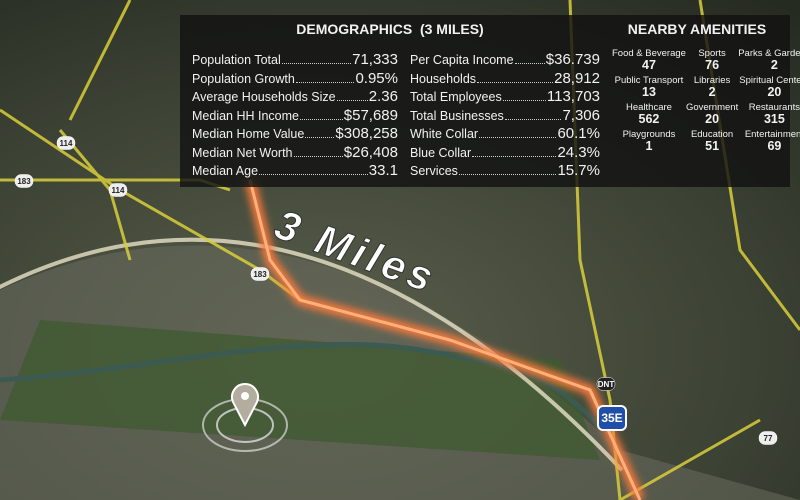  I want to click on stat-value: 33.1, so click(383, 170).